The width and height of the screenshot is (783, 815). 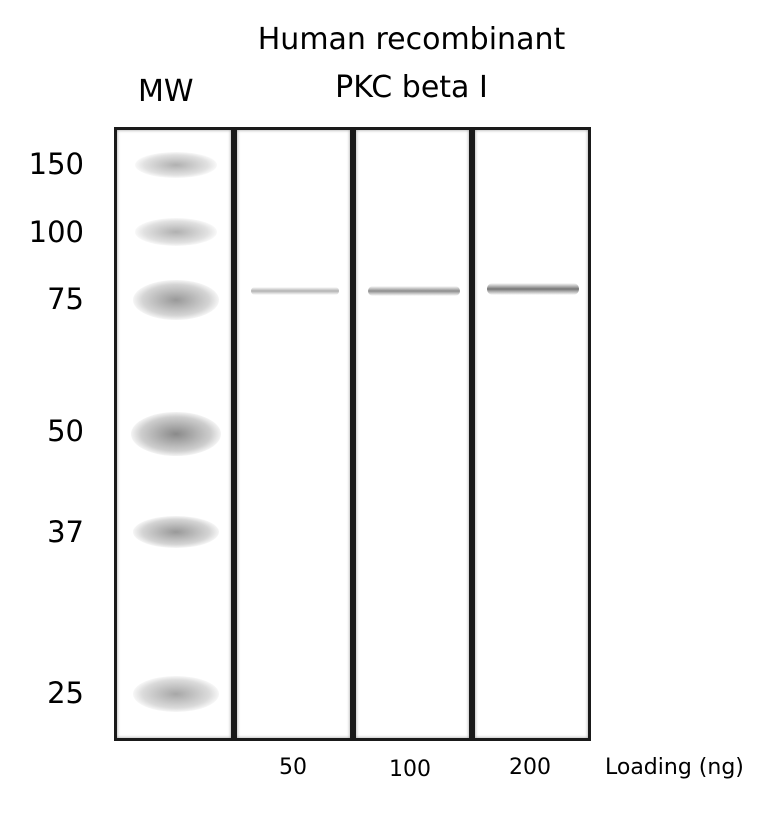 What do you see at coordinates (65, 532) in the screenshot?
I see `mw-tick-37: 37` at bounding box center [65, 532].